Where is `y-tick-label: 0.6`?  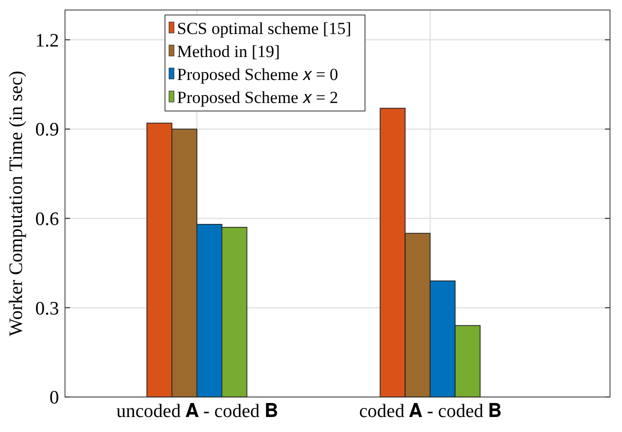
y-tick-label: 0.6 is located at coordinates (47, 219).